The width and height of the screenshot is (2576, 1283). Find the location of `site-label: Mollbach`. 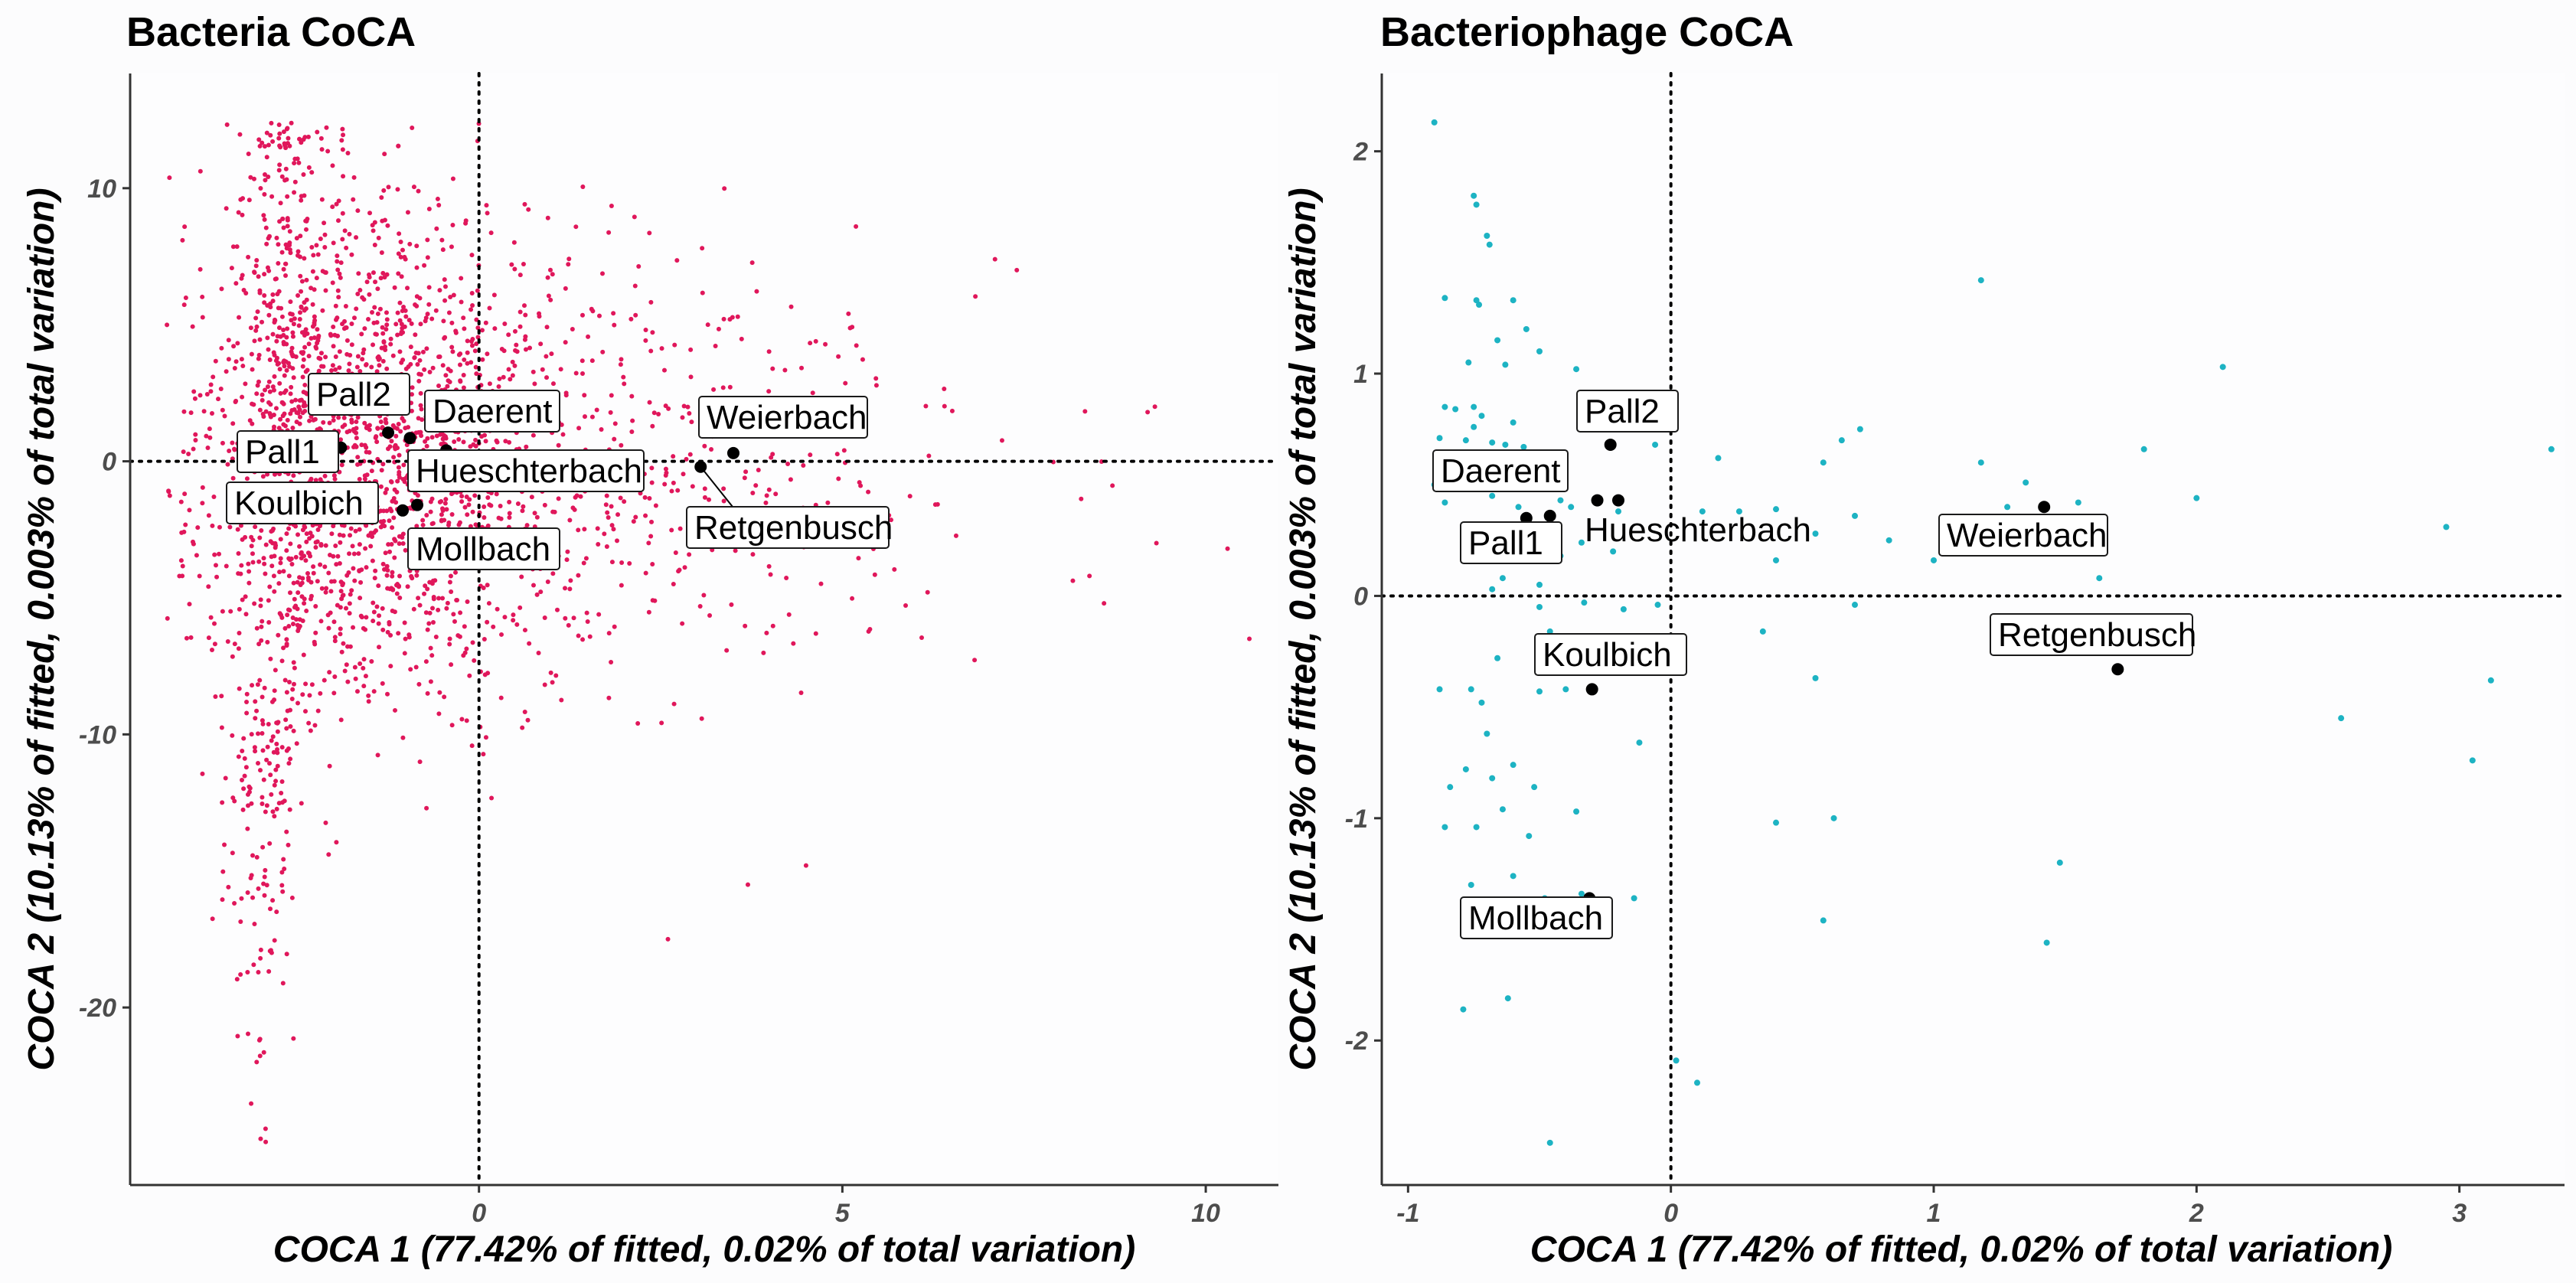

site-label: Mollbach is located at coordinates (483, 549).